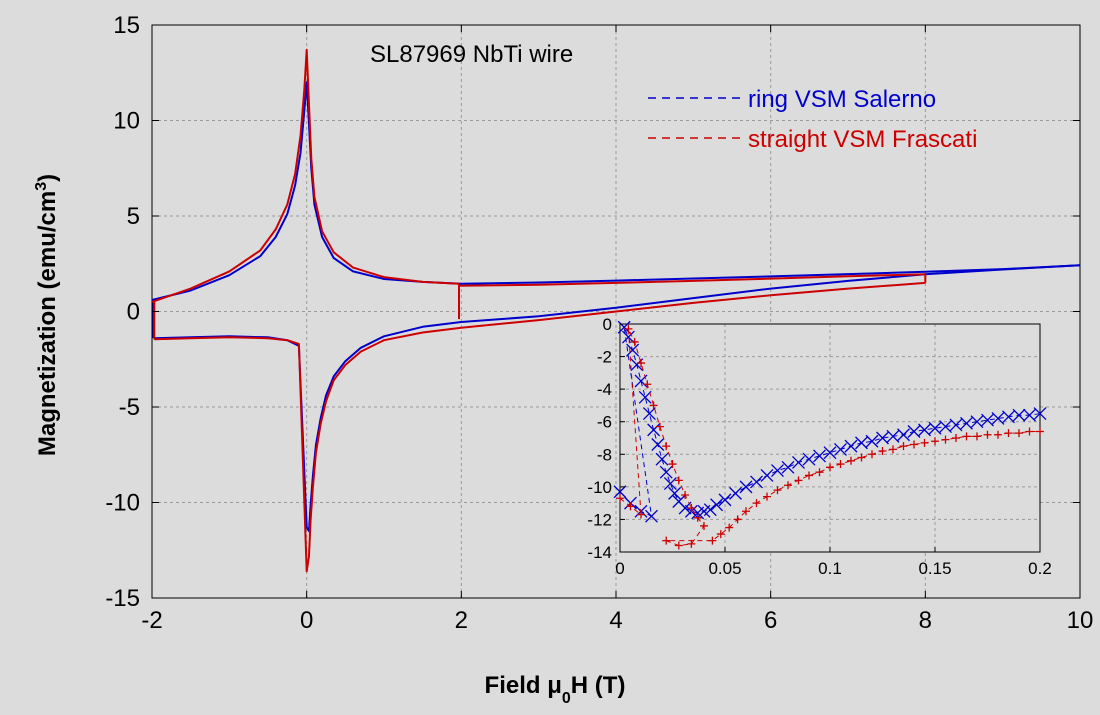 The image size is (1100, 715). I want to click on x-tick-label: 8, so click(925, 620).